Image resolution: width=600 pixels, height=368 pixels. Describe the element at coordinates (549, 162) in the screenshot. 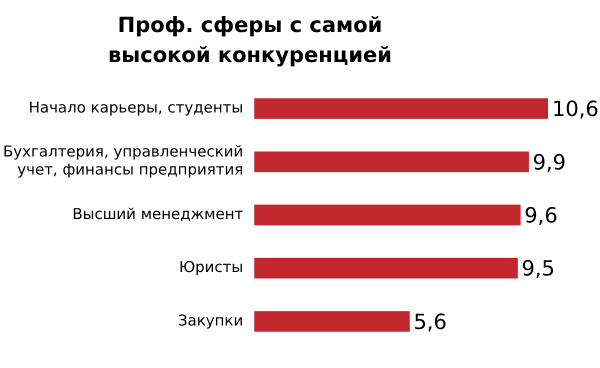

I see `data-label: 9,9` at that location.